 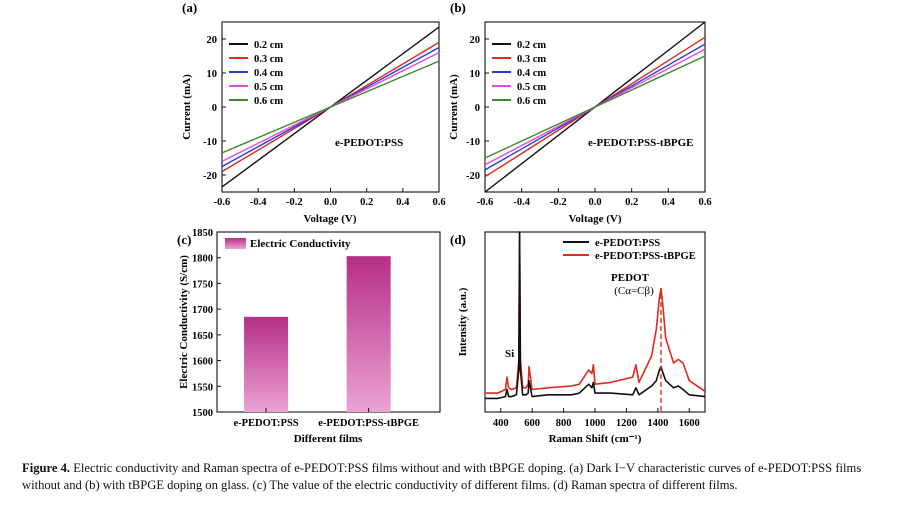 I want to click on panel-a-series-line, so click(x=330, y=107).